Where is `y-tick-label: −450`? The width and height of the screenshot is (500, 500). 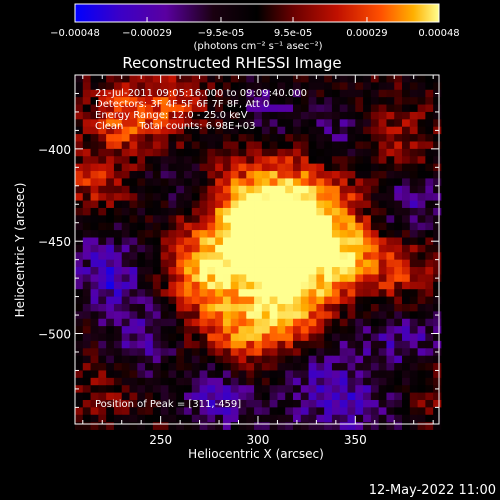 y-tick-label: −450 is located at coordinates (54, 242).